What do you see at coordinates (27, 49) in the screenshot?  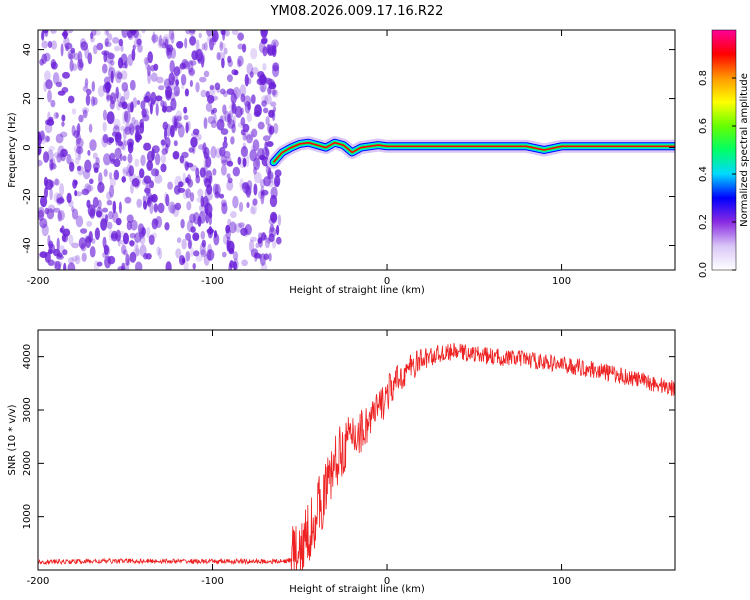 I see `y-tick-label: 40` at bounding box center [27, 49].